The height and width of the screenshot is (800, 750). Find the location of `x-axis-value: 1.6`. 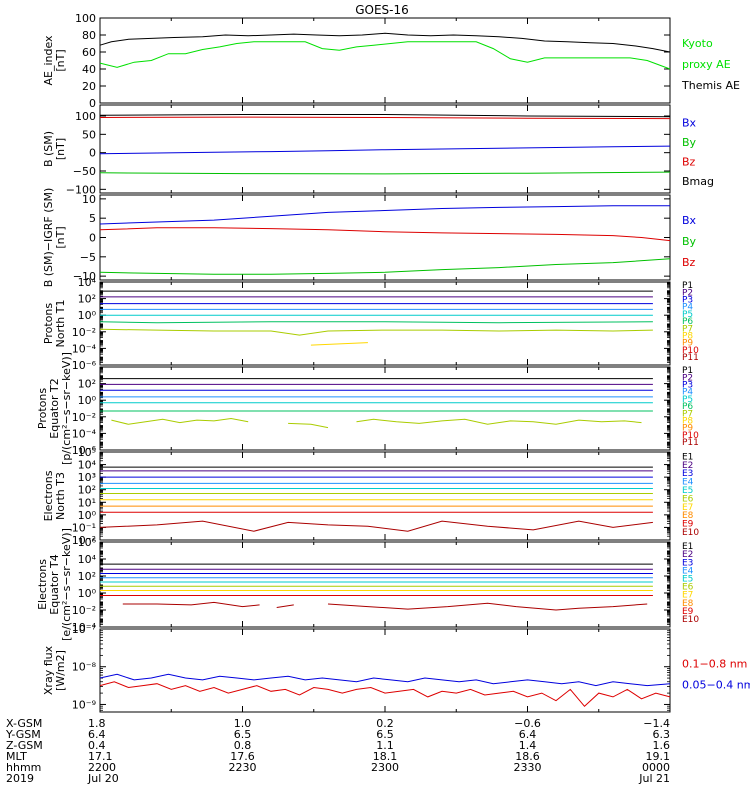

x-axis-value: 1.6 is located at coordinates (662, 745).